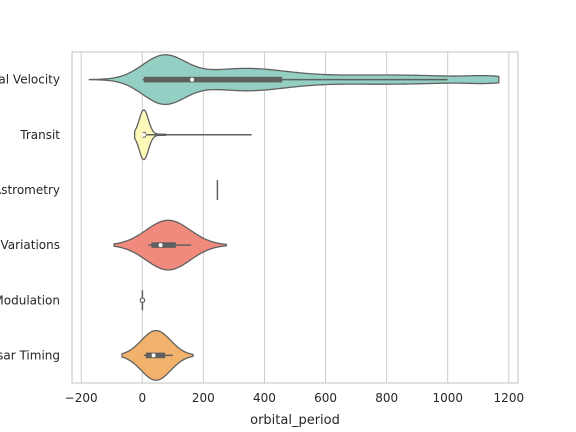 Image resolution: width=576 pixels, height=432 pixels. I want to click on category-label: Orbital Brightness Modulation, so click(30, 300).